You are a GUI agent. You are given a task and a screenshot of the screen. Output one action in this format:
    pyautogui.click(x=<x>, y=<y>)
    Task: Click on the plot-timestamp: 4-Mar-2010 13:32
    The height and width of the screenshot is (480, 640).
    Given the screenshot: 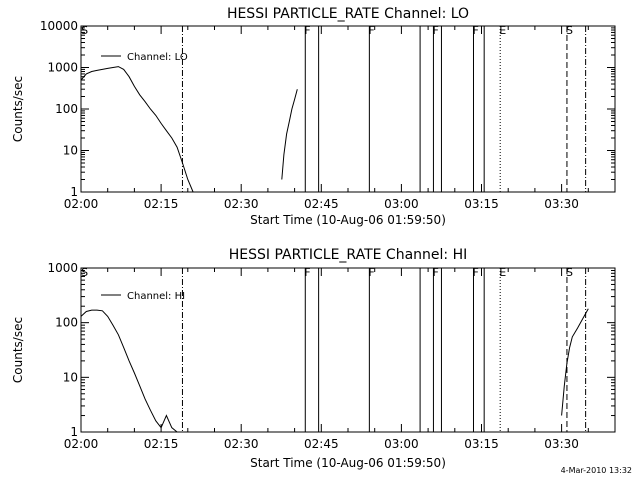 What is the action you would take?
    pyautogui.click(x=596, y=470)
    